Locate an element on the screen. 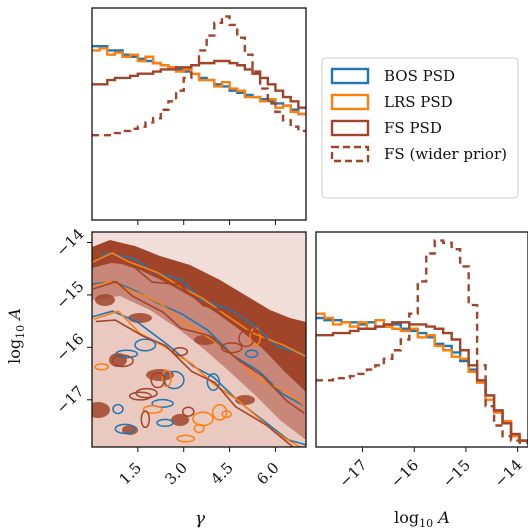  legend-label: BOS PSD is located at coordinates (419, 76).